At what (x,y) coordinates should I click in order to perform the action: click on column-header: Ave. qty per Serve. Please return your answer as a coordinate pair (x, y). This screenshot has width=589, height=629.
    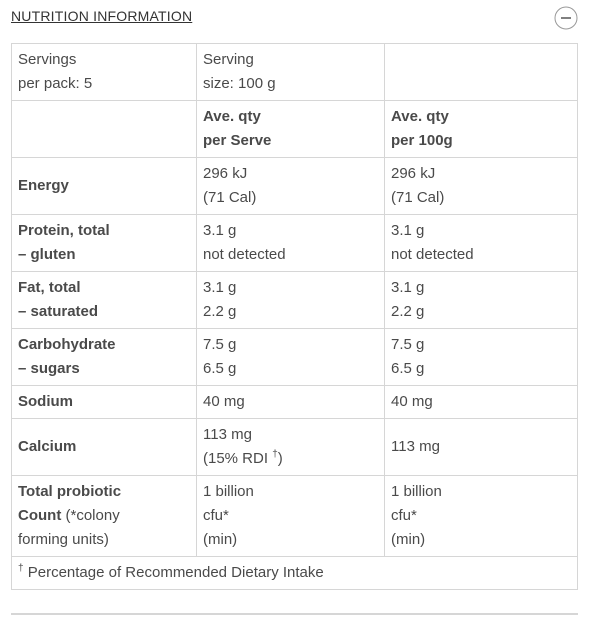
    Looking at the image, I should click on (290, 129).